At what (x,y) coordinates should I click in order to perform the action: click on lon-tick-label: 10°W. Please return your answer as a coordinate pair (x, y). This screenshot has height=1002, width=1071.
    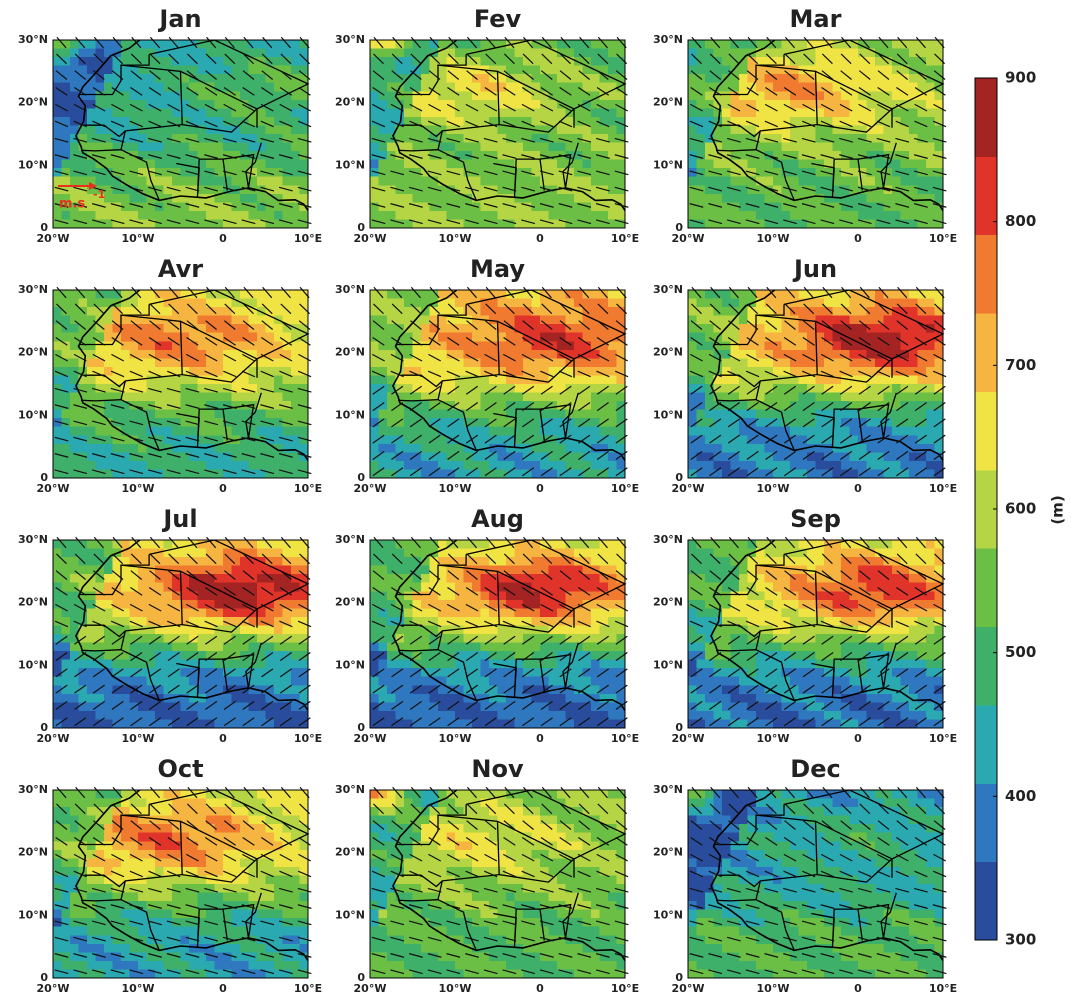
    Looking at the image, I should click on (138, 488).